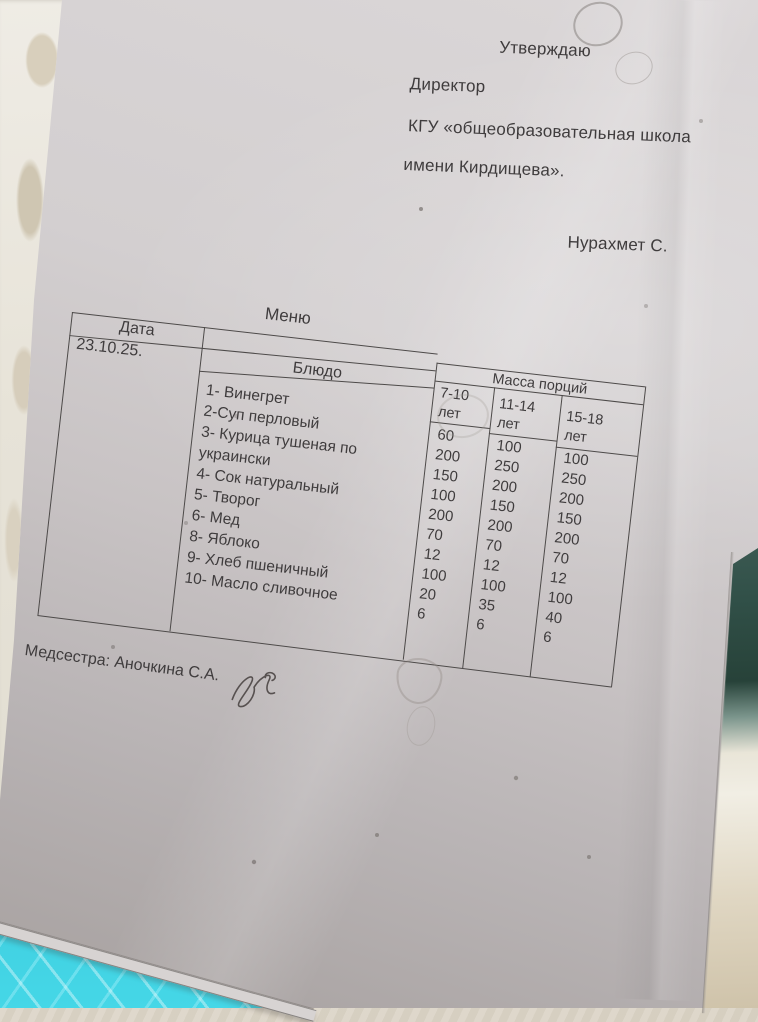  What do you see at coordinates (618, 244) in the screenshot?
I see `approval-signatory: Нурахмет С.` at bounding box center [618, 244].